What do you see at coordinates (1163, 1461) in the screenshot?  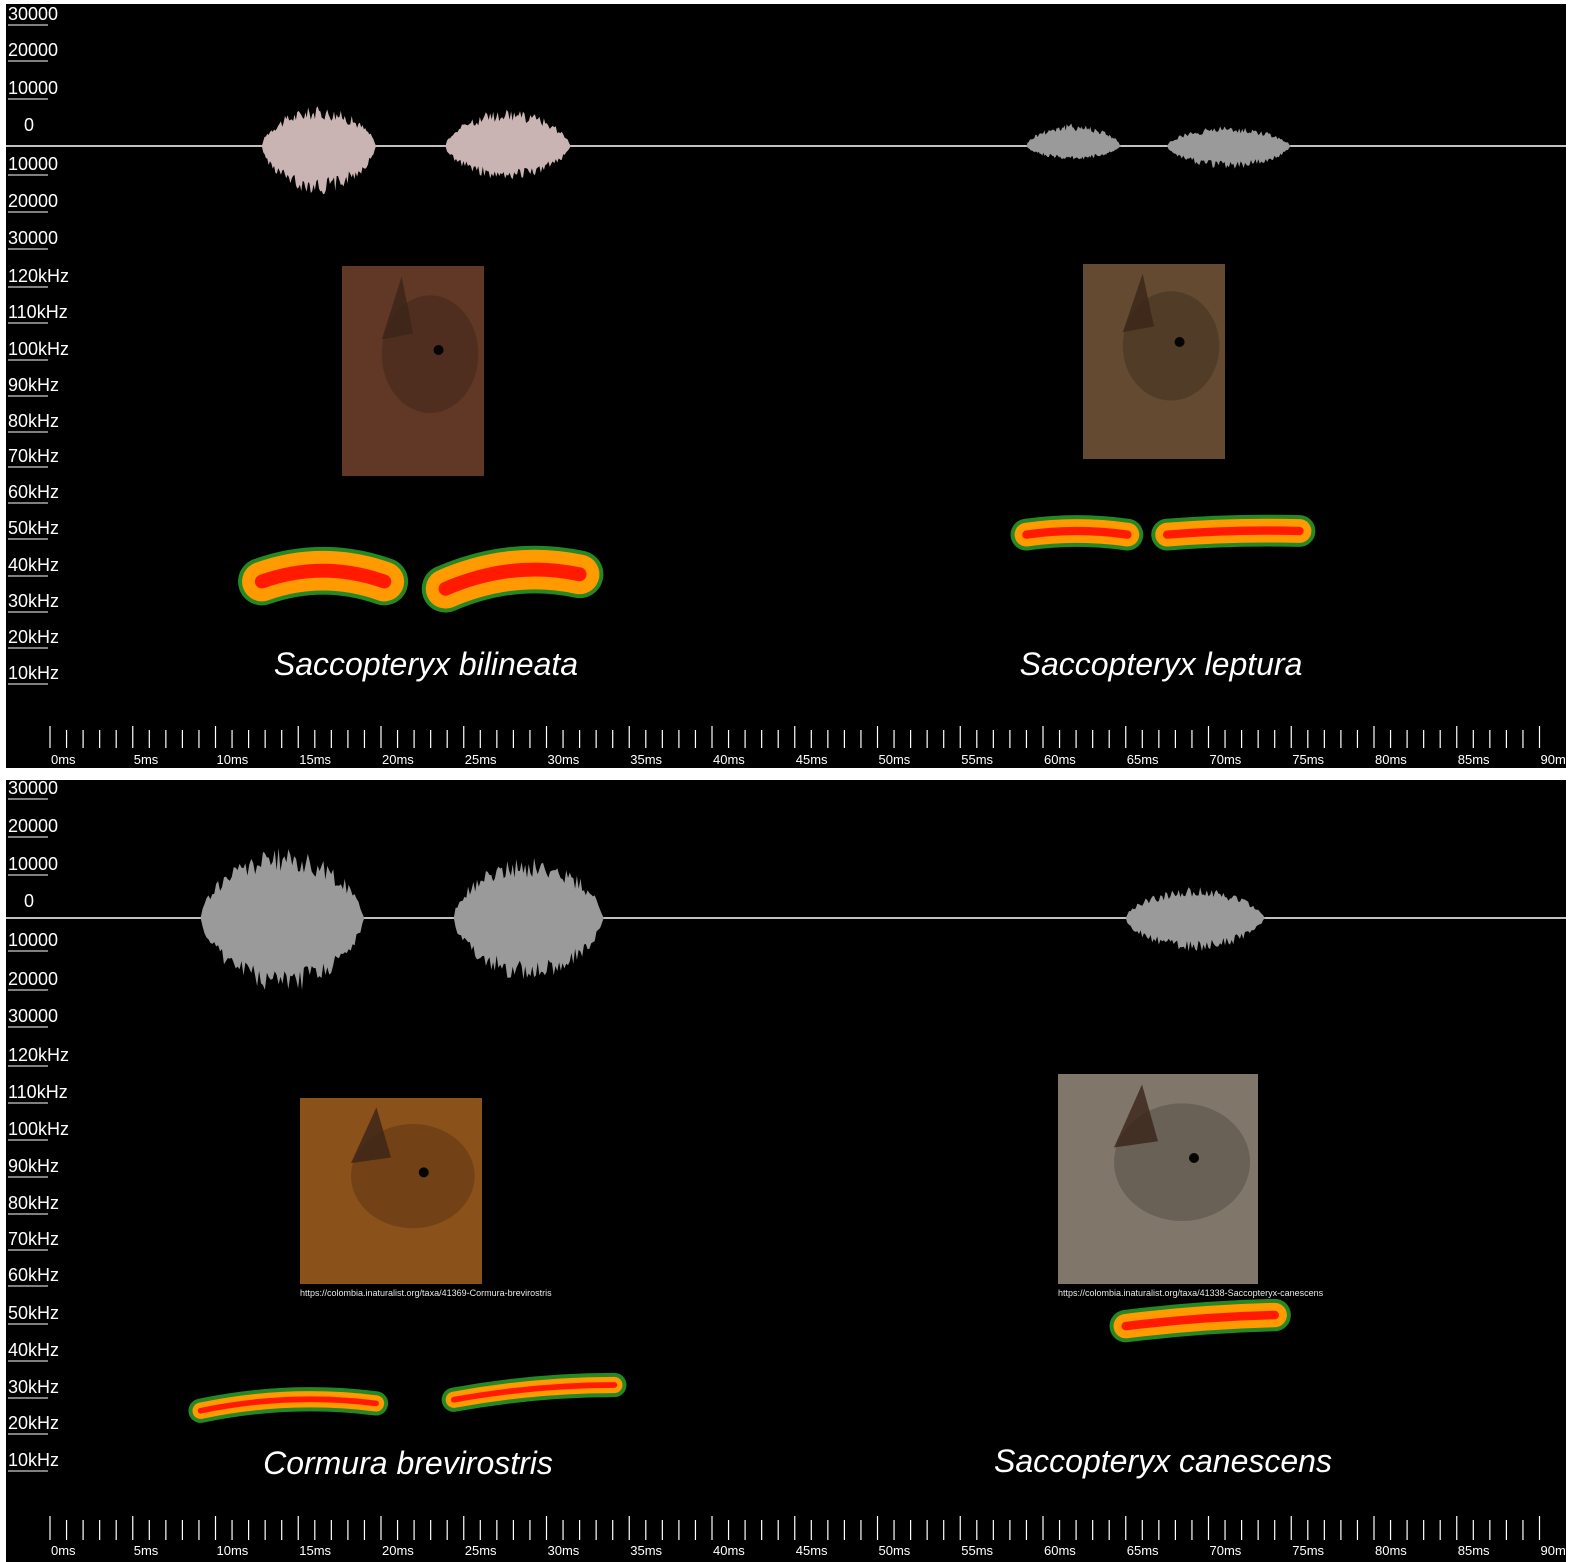 I see `species-name: Saccopteryx canescens` at bounding box center [1163, 1461].